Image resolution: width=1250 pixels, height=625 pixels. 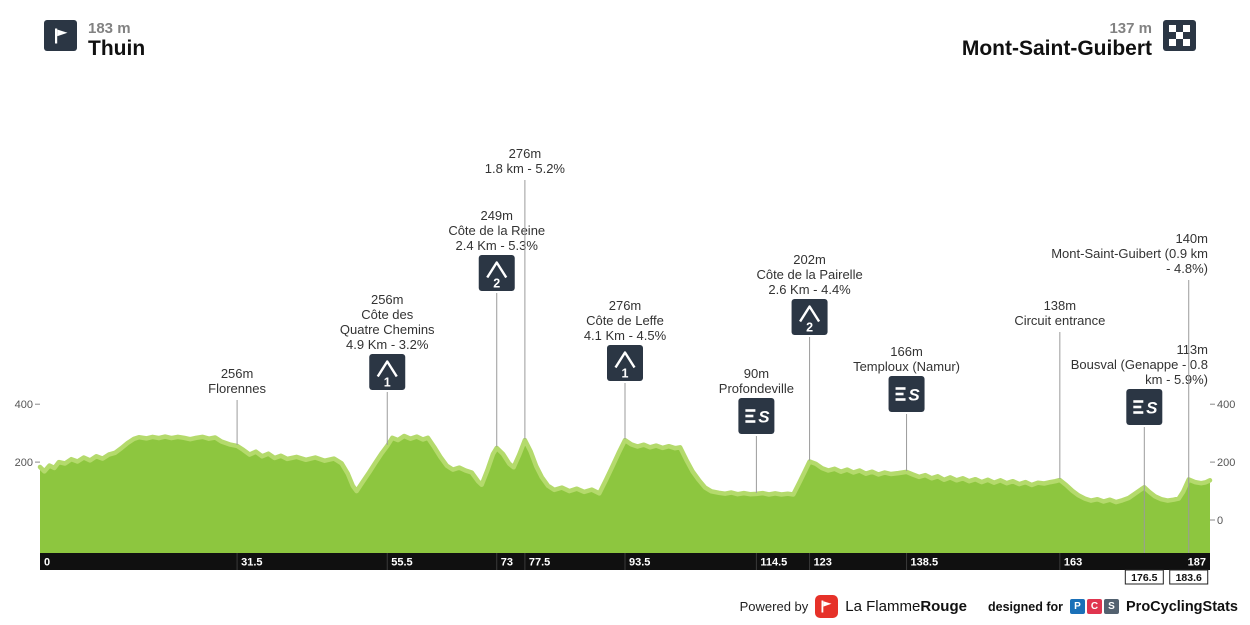 What do you see at coordinates (1056, 48) in the screenshot?
I see `finish-location: Mont-Saint-Guibert` at bounding box center [1056, 48].